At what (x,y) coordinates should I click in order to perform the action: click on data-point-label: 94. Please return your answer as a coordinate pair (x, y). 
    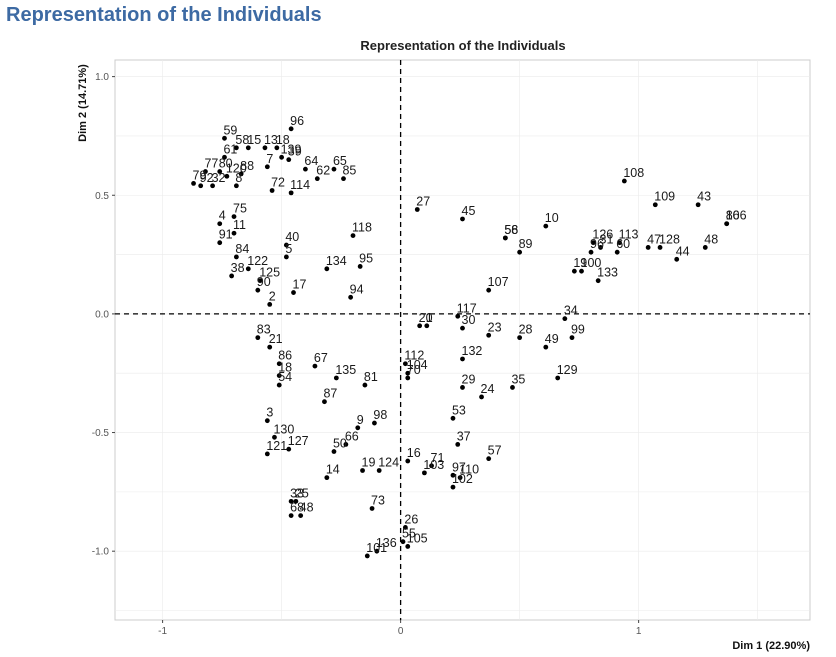
    Looking at the image, I should click on (357, 289).